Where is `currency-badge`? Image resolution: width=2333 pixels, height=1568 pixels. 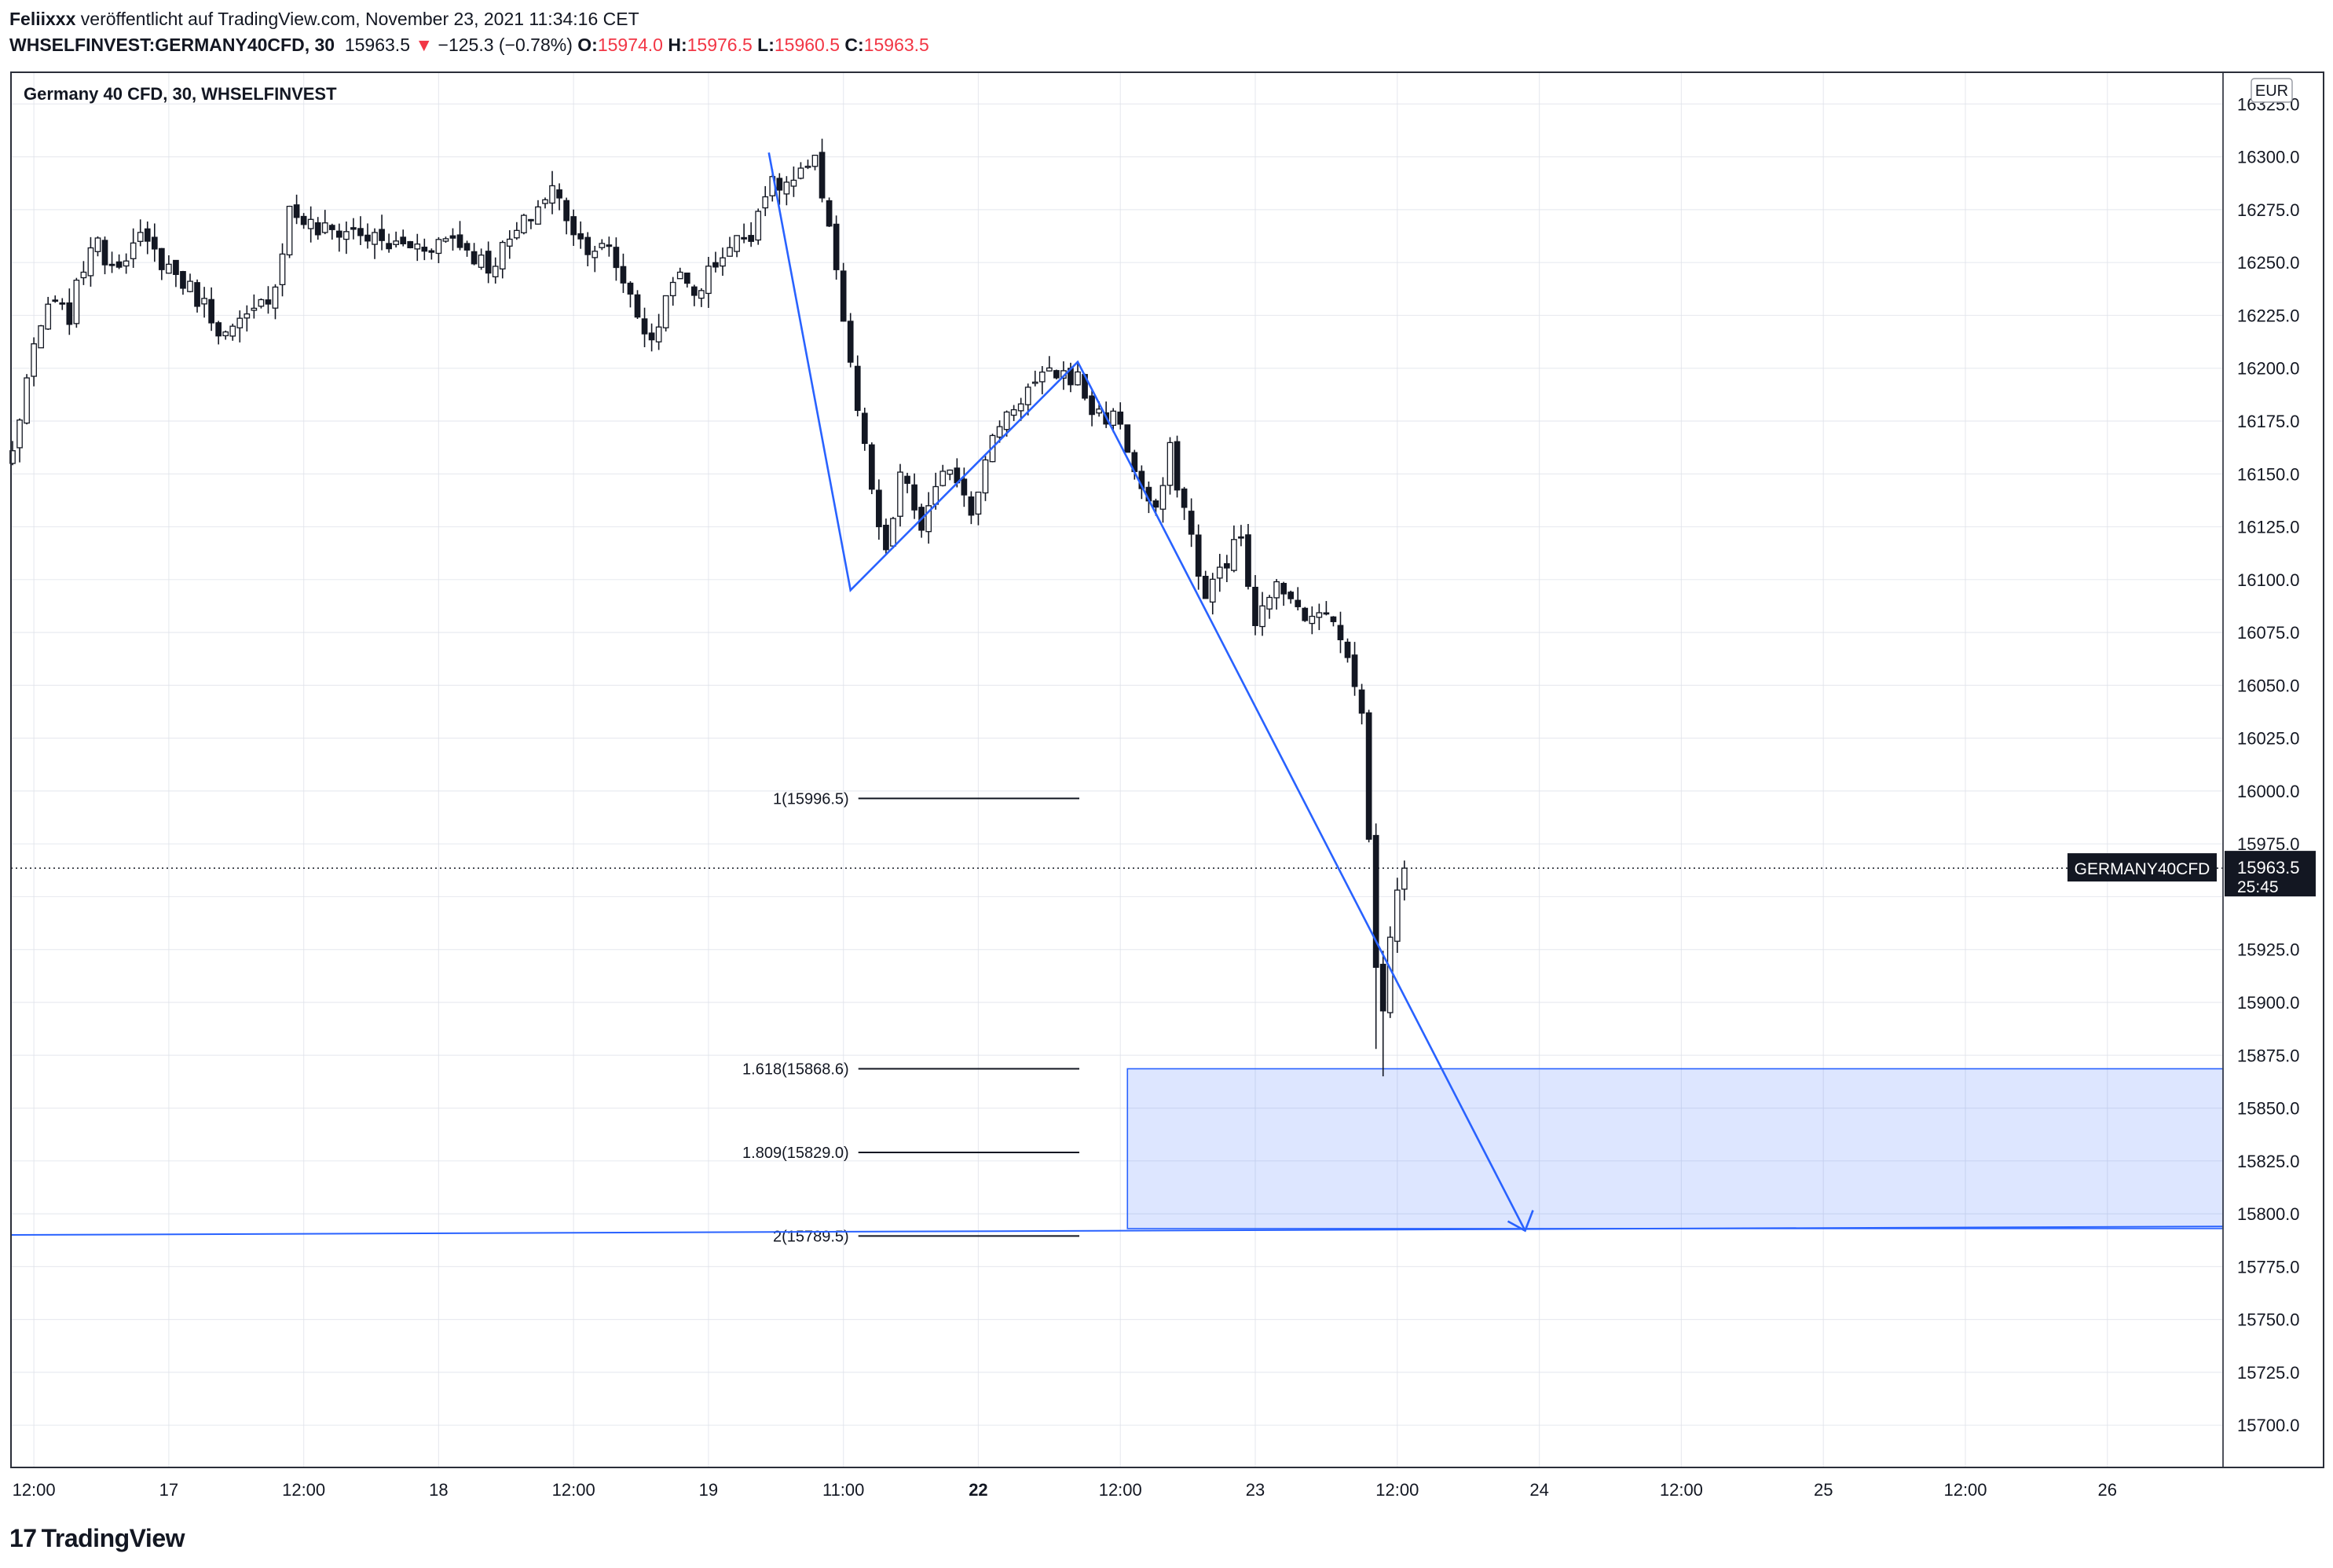 currency-badge is located at coordinates (2272, 91).